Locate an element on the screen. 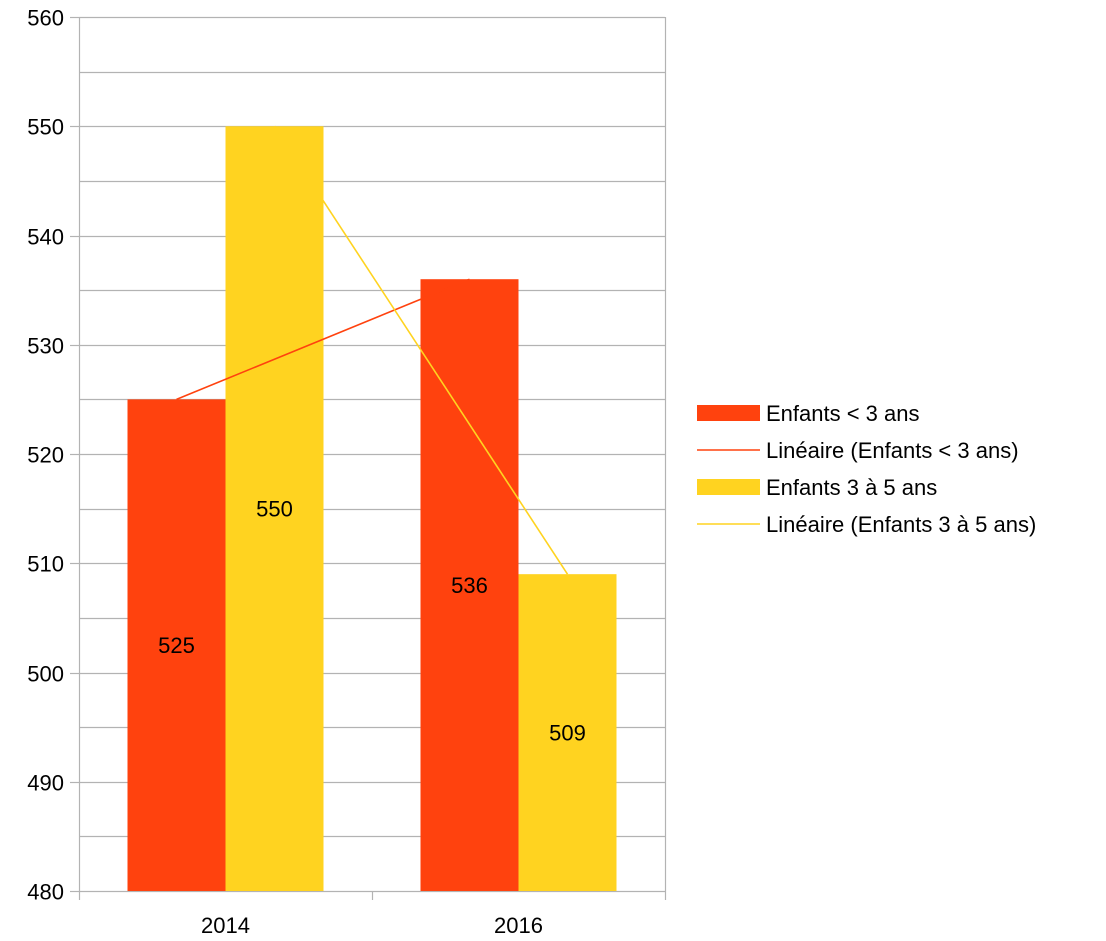  y-tick-label: 500 is located at coordinates (45, 674).